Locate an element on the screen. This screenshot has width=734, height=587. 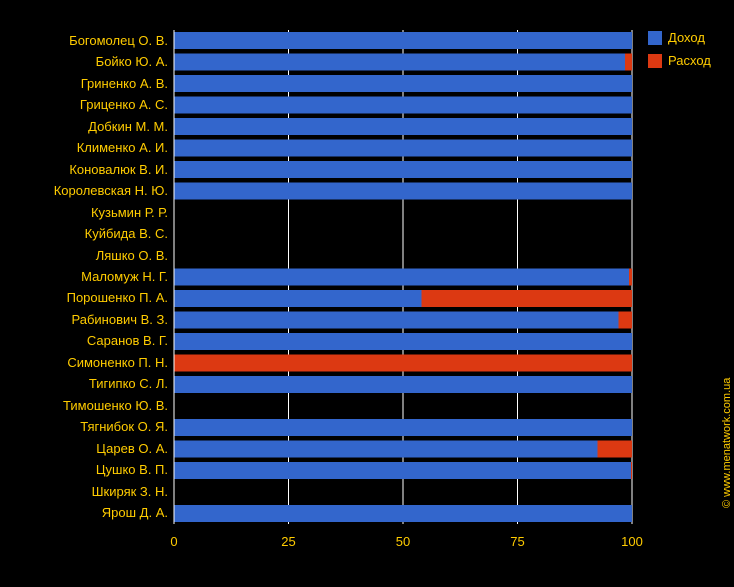
category-label: Добкин М. М. is located at coordinates (128, 126).